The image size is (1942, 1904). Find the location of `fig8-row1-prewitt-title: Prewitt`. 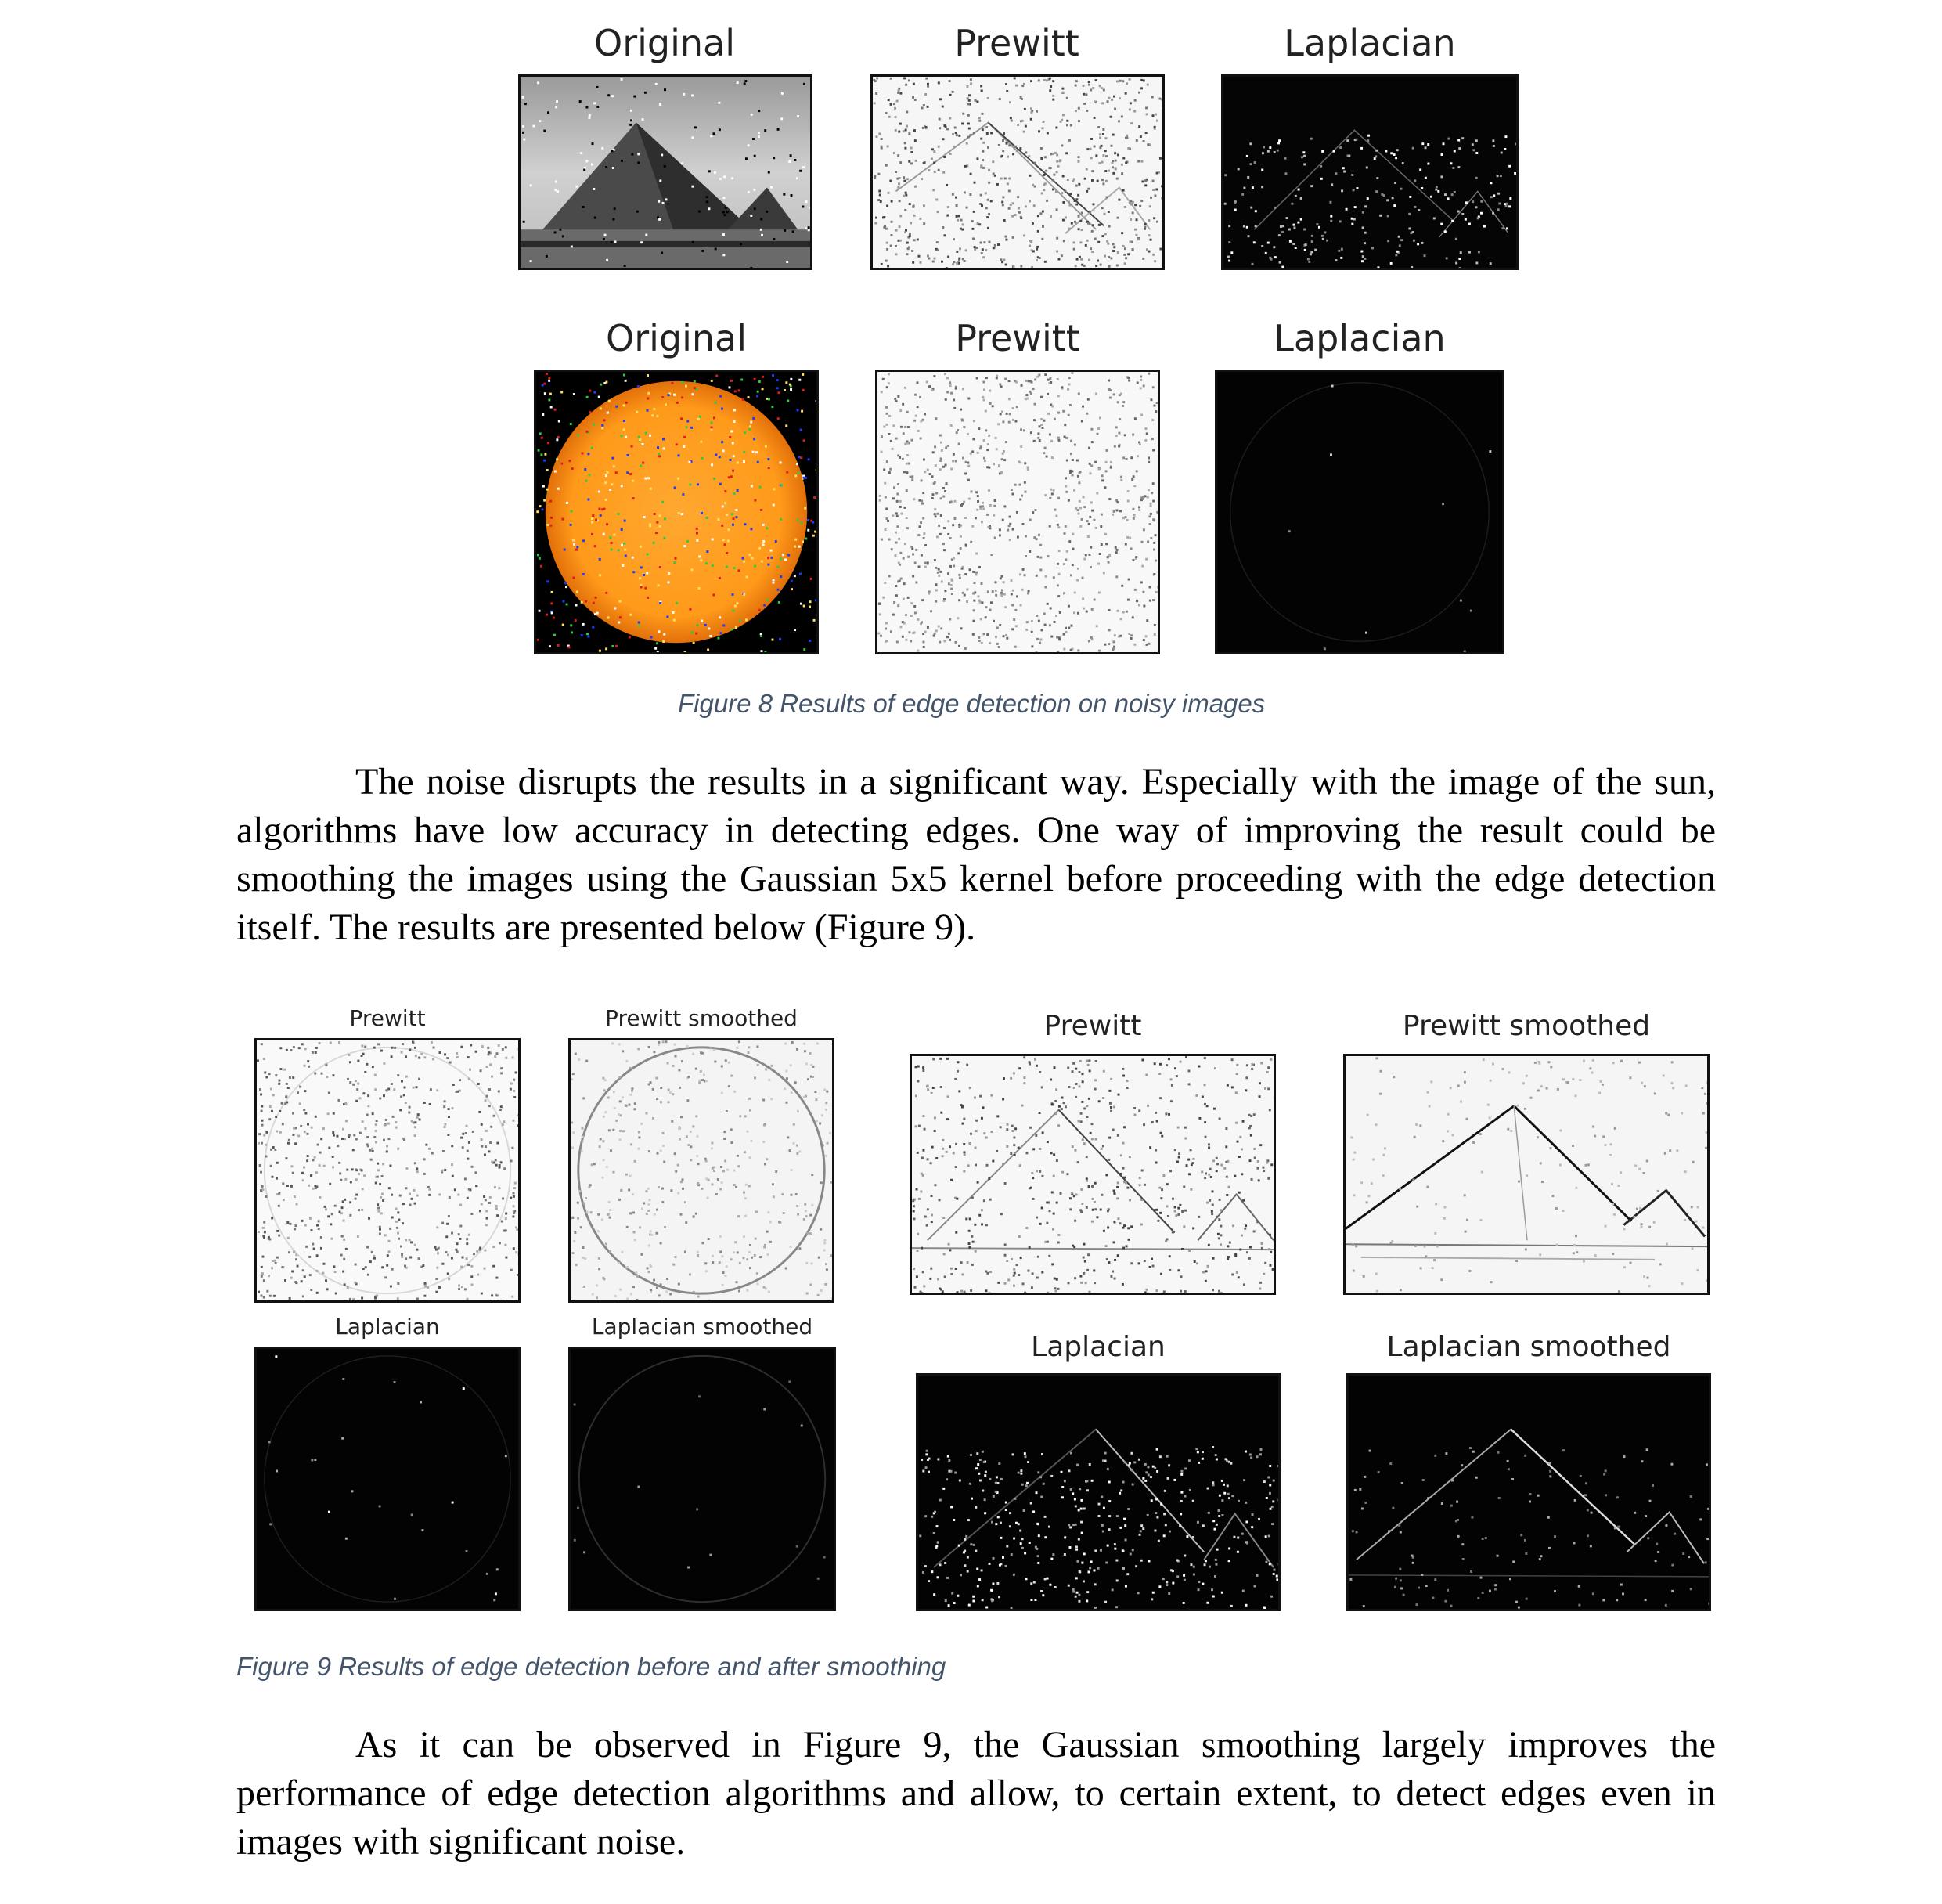

fig8-row1-prewitt-title: Prewitt is located at coordinates (1016, 43).